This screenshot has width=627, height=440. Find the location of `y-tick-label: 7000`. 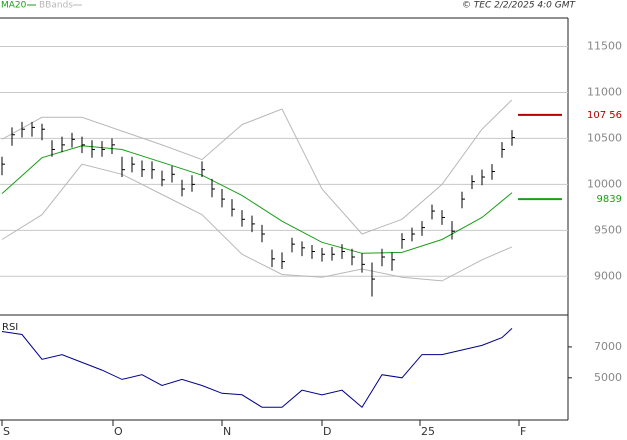

y-tick-label: 7000 is located at coordinates (608, 346).